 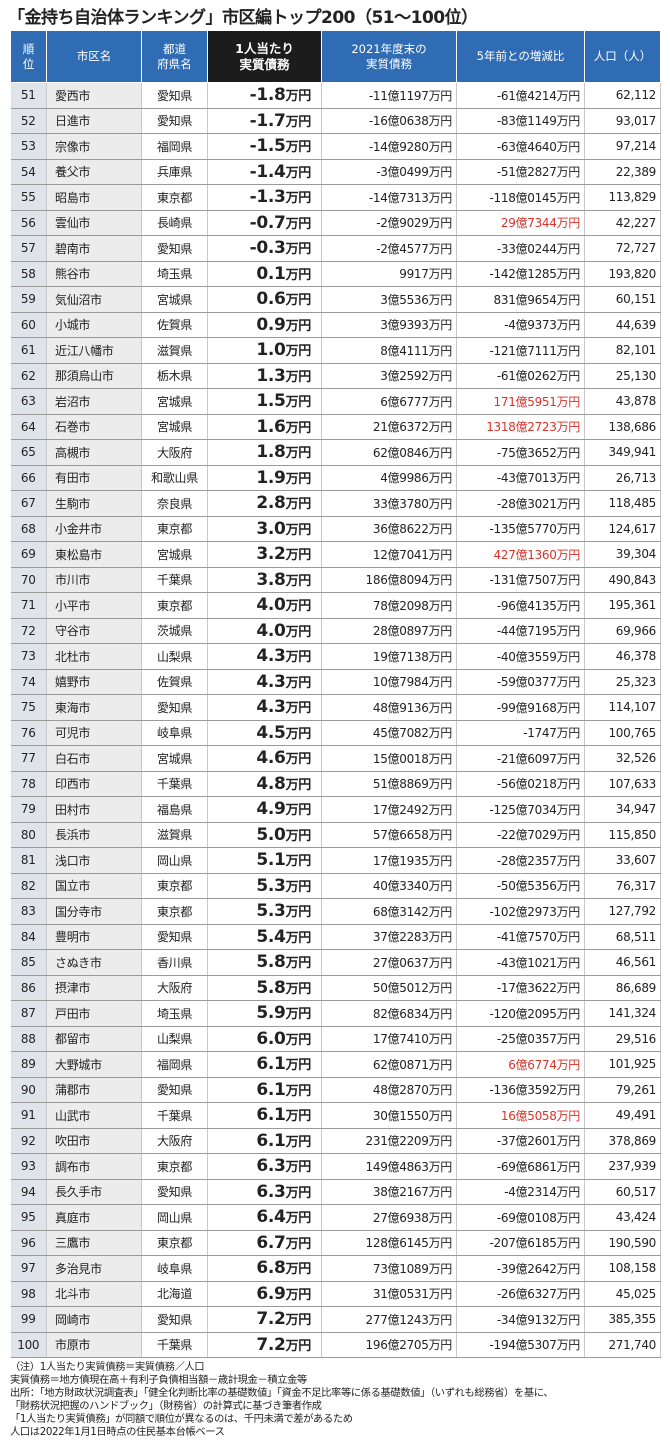 I want to click on city-name: 印西市, so click(x=94, y=784).